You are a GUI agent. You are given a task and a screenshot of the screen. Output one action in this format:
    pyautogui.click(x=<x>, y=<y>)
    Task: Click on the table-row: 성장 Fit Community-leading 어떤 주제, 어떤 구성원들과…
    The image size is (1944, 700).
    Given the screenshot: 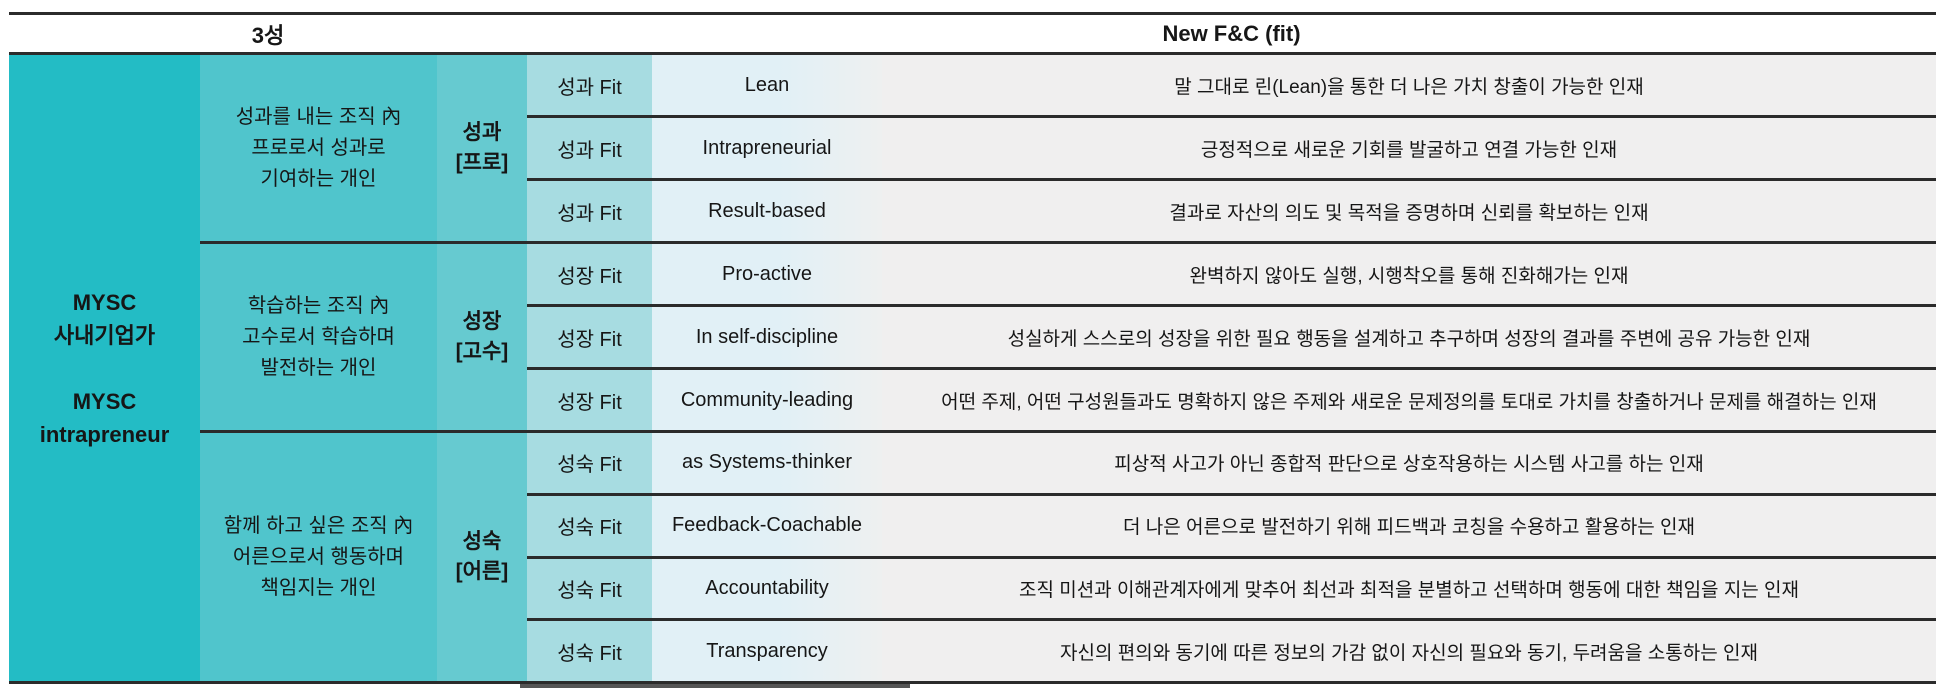 What is the action you would take?
    pyautogui.click(x=1231, y=398)
    